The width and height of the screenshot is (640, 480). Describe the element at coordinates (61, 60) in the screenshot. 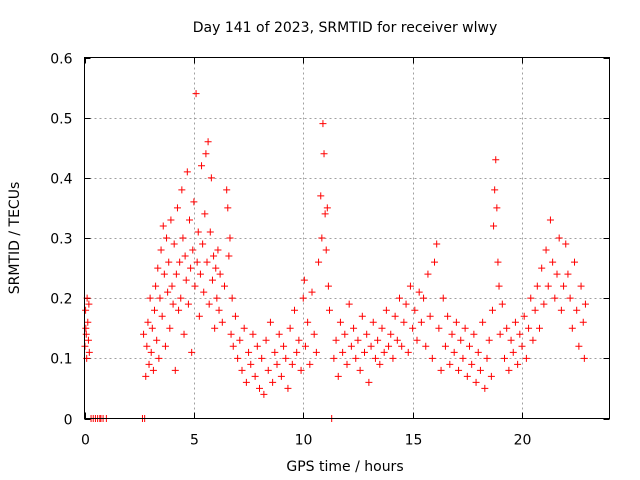

I see `y-tick-label: 0.6` at that location.